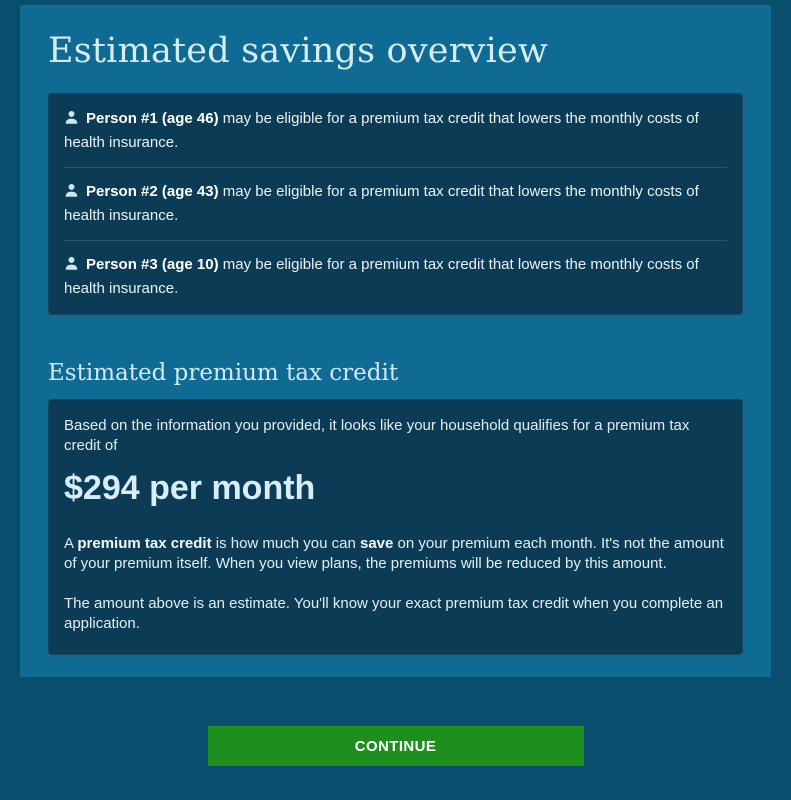 Image resolution: width=791 pixels, height=800 pixels. What do you see at coordinates (71, 543) in the screenshot?
I see `explain-pre: A` at bounding box center [71, 543].